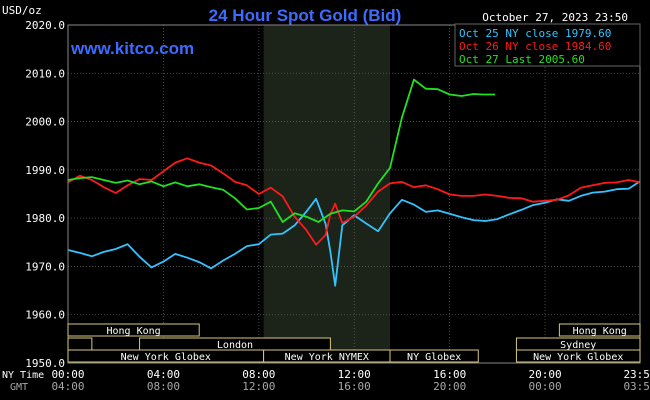 The image size is (650, 400). I want to click on x-tick-gmt: 16:00, so click(354, 386).